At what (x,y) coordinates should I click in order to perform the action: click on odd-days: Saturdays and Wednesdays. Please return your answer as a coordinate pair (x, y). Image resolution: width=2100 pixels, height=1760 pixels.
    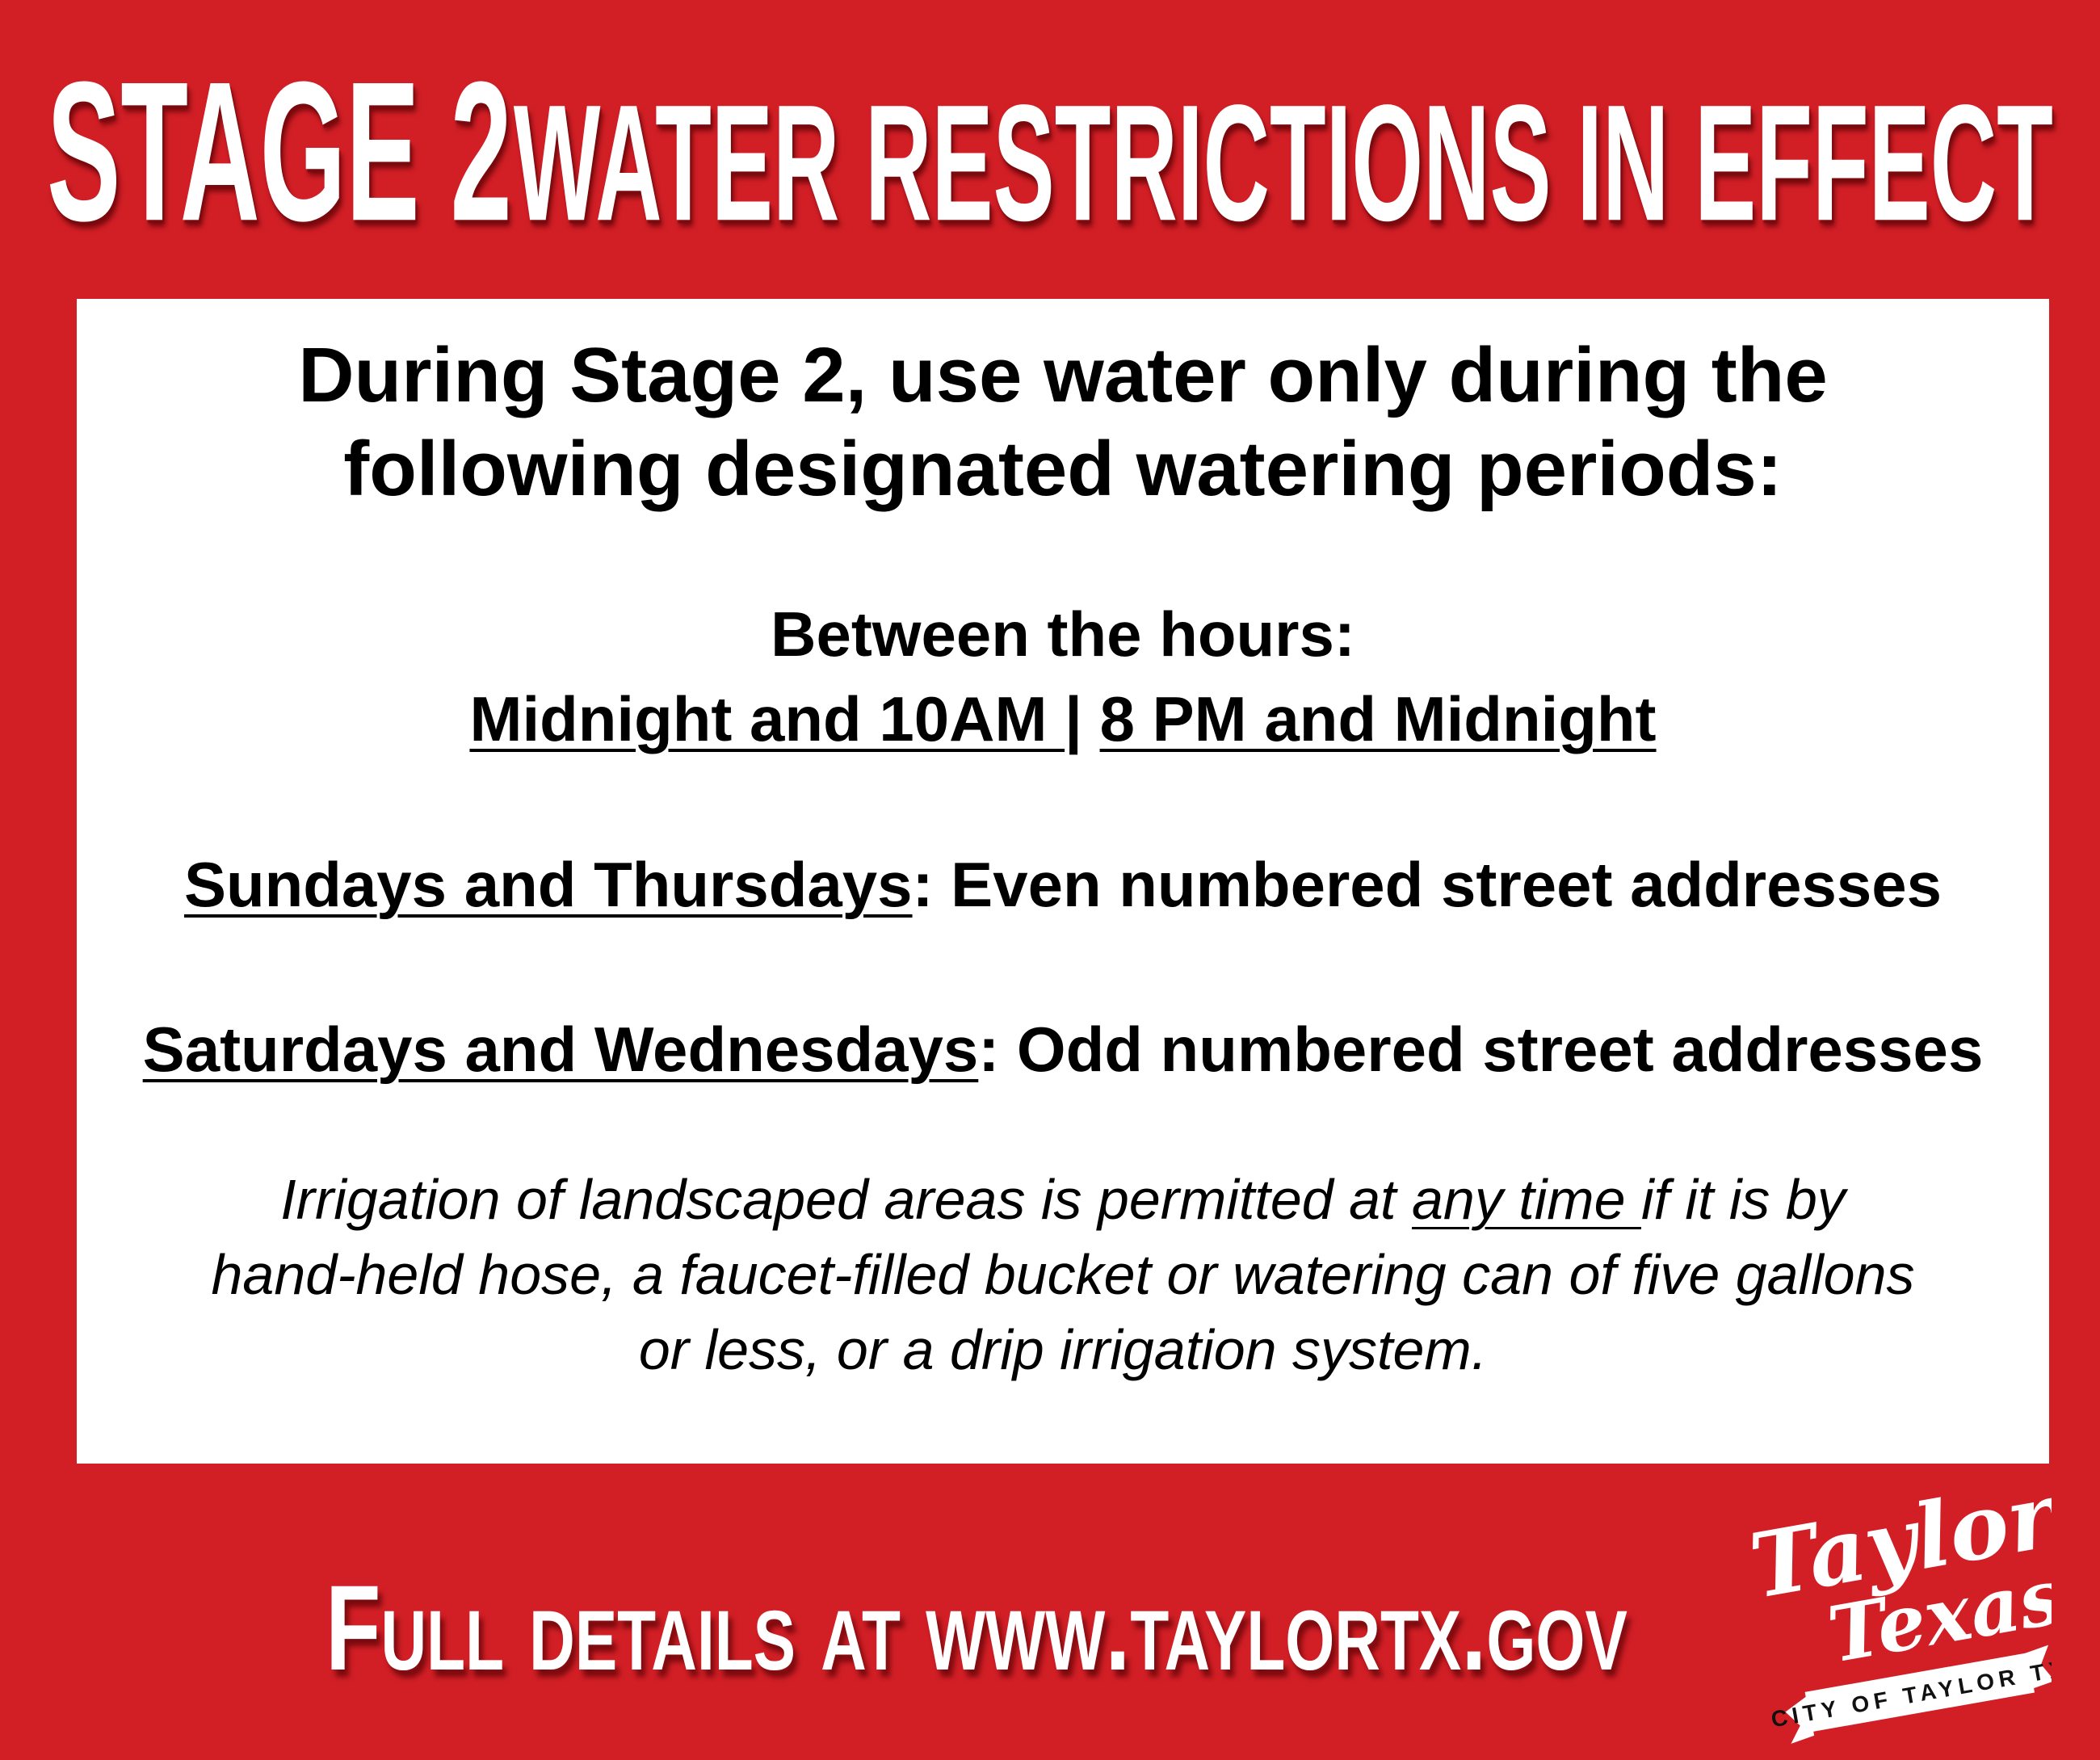
    Looking at the image, I should click on (560, 1049).